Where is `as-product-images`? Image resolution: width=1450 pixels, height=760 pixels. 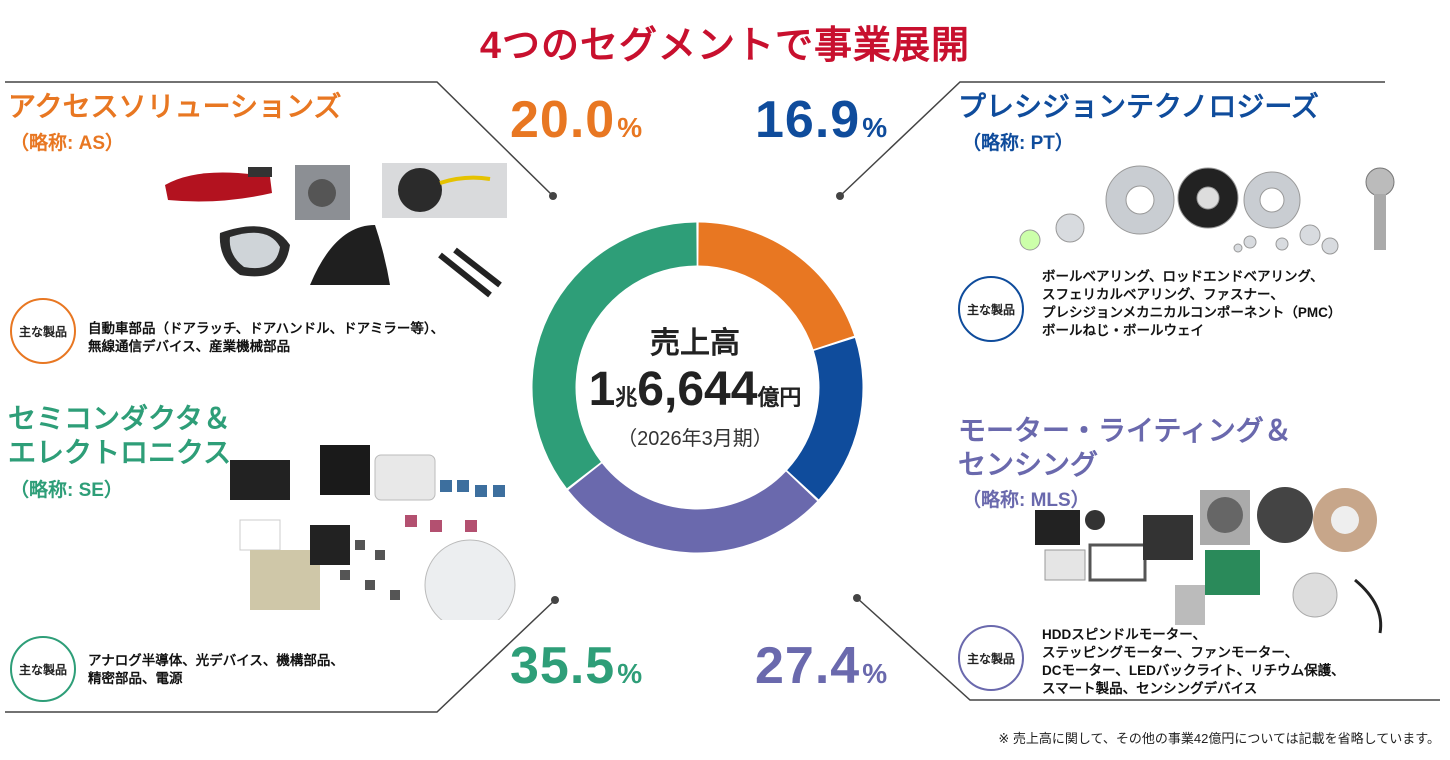
as-product-images is located at coordinates (336, 230).